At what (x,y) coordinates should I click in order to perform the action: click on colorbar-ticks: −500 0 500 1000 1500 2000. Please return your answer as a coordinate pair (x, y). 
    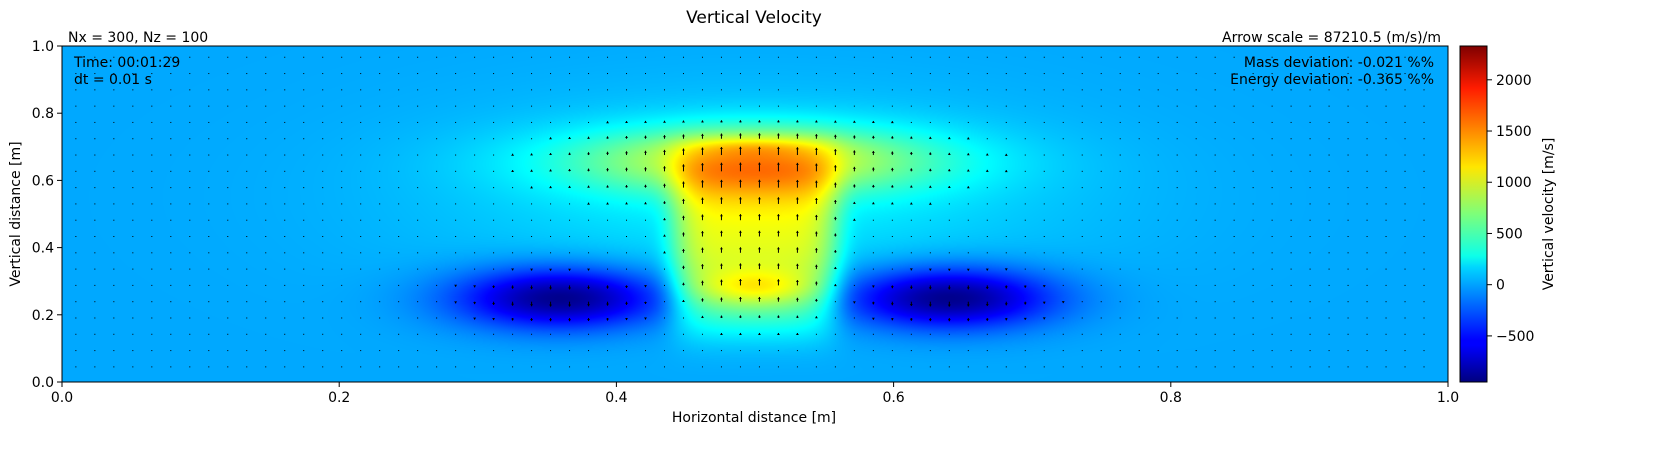
    Looking at the image, I should click on (1510, 209).